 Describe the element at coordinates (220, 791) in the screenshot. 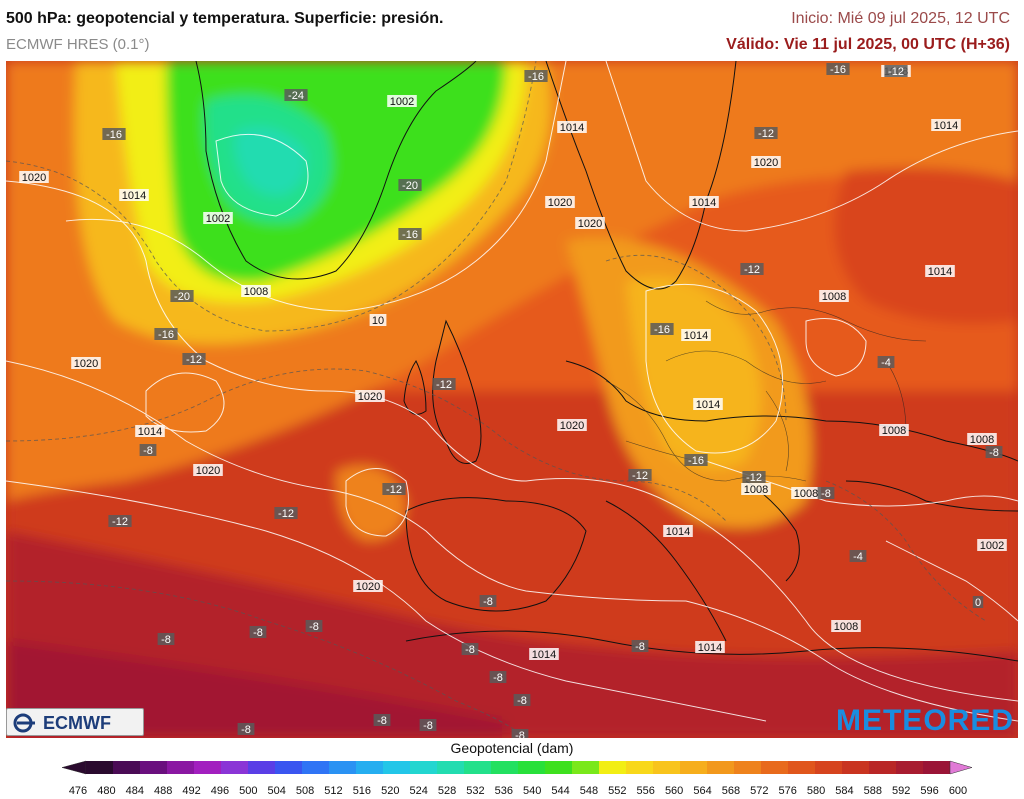

I see `colorbar-tick-label: 496` at that location.